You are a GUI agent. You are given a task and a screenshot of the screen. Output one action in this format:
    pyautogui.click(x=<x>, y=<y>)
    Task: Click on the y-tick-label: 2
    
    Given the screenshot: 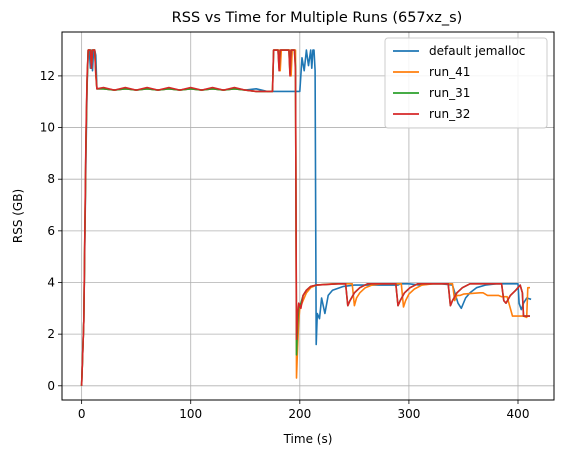 What is the action you would take?
    pyautogui.click(x=51, y=334)
    